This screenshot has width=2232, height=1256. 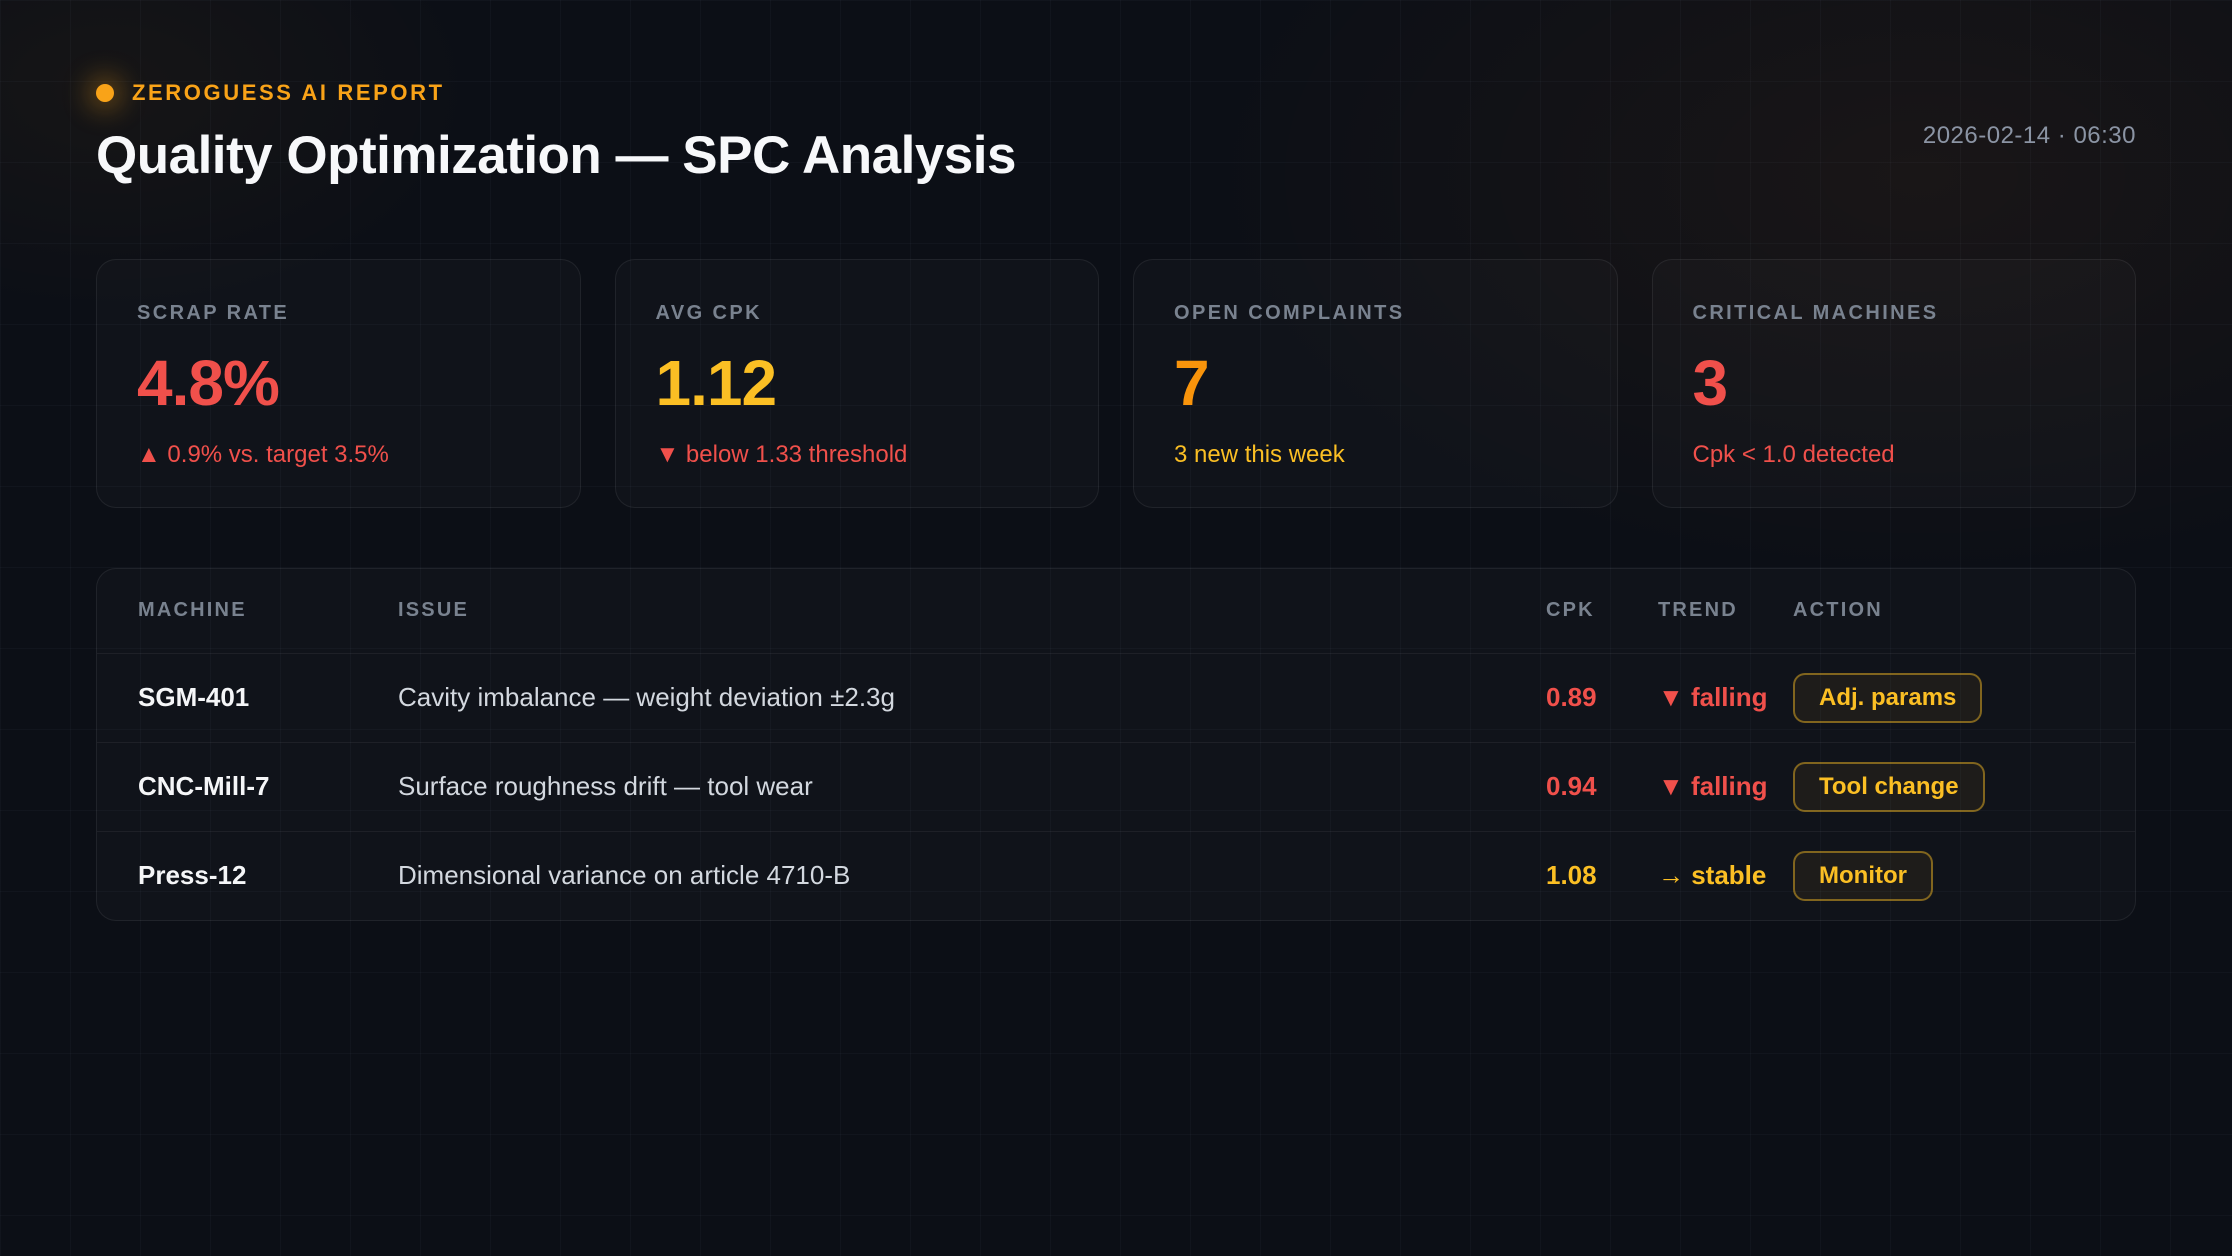 What do you see at coordinates (208, 382) in the screenshot?
I see `kpi-value: 4.8%` at bounding box center [208, 382].